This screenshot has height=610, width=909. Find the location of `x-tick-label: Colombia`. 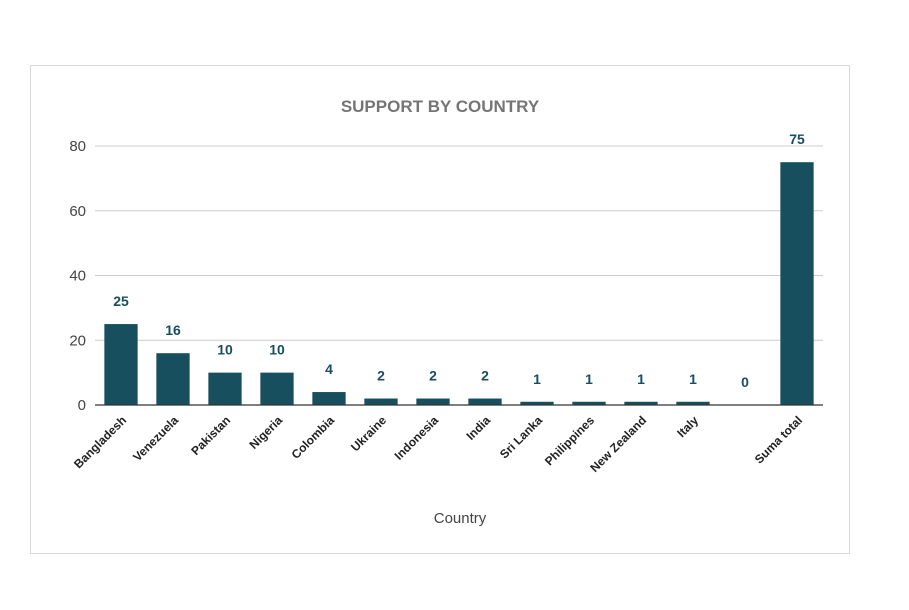

x-tick-label: Colombia is located at coordinates (313, 437).